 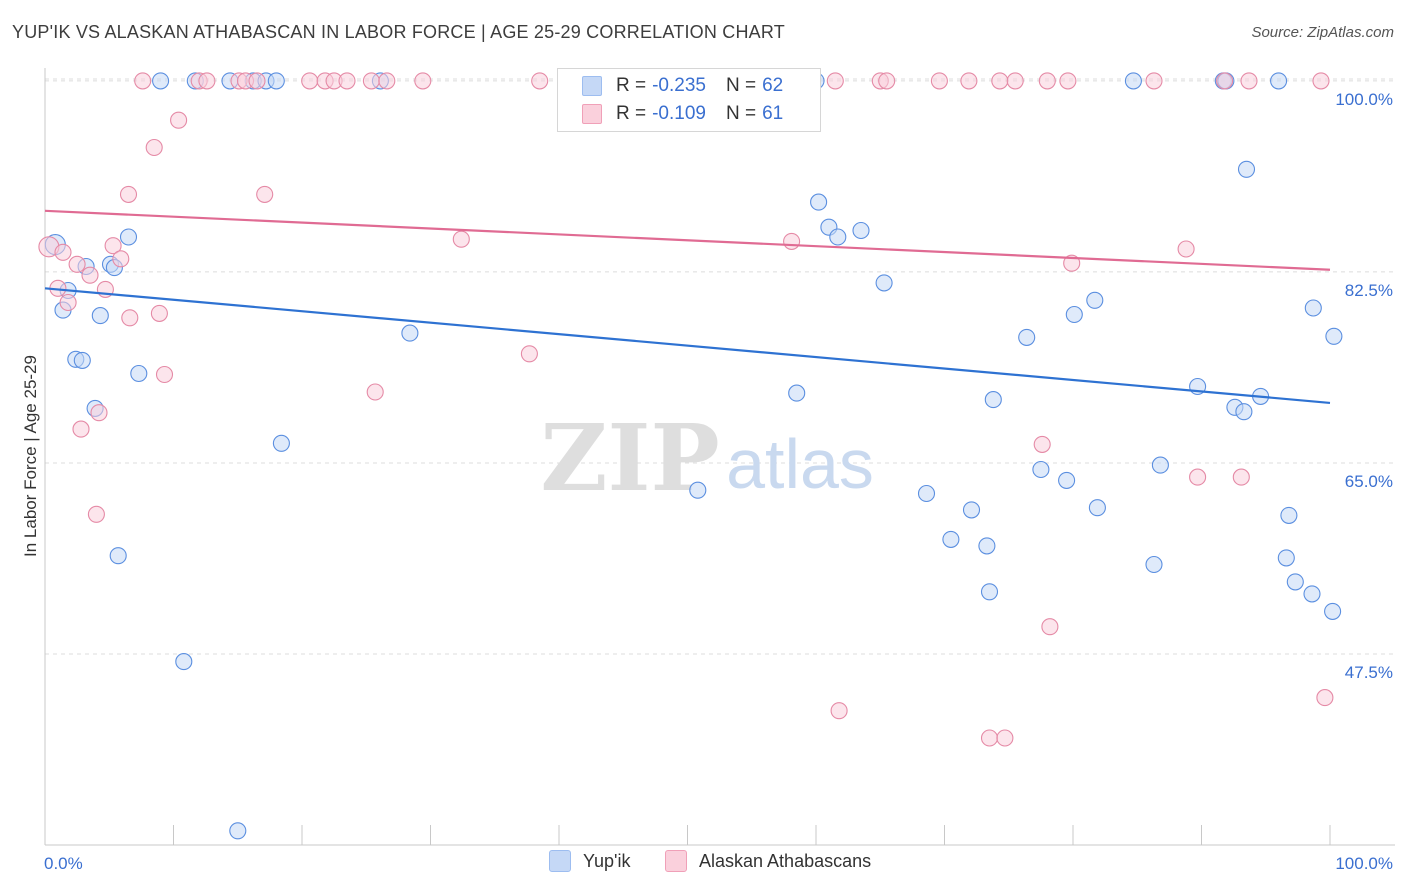 I want to click on watermark: ZIP atlas, so click(x=707, y=458).